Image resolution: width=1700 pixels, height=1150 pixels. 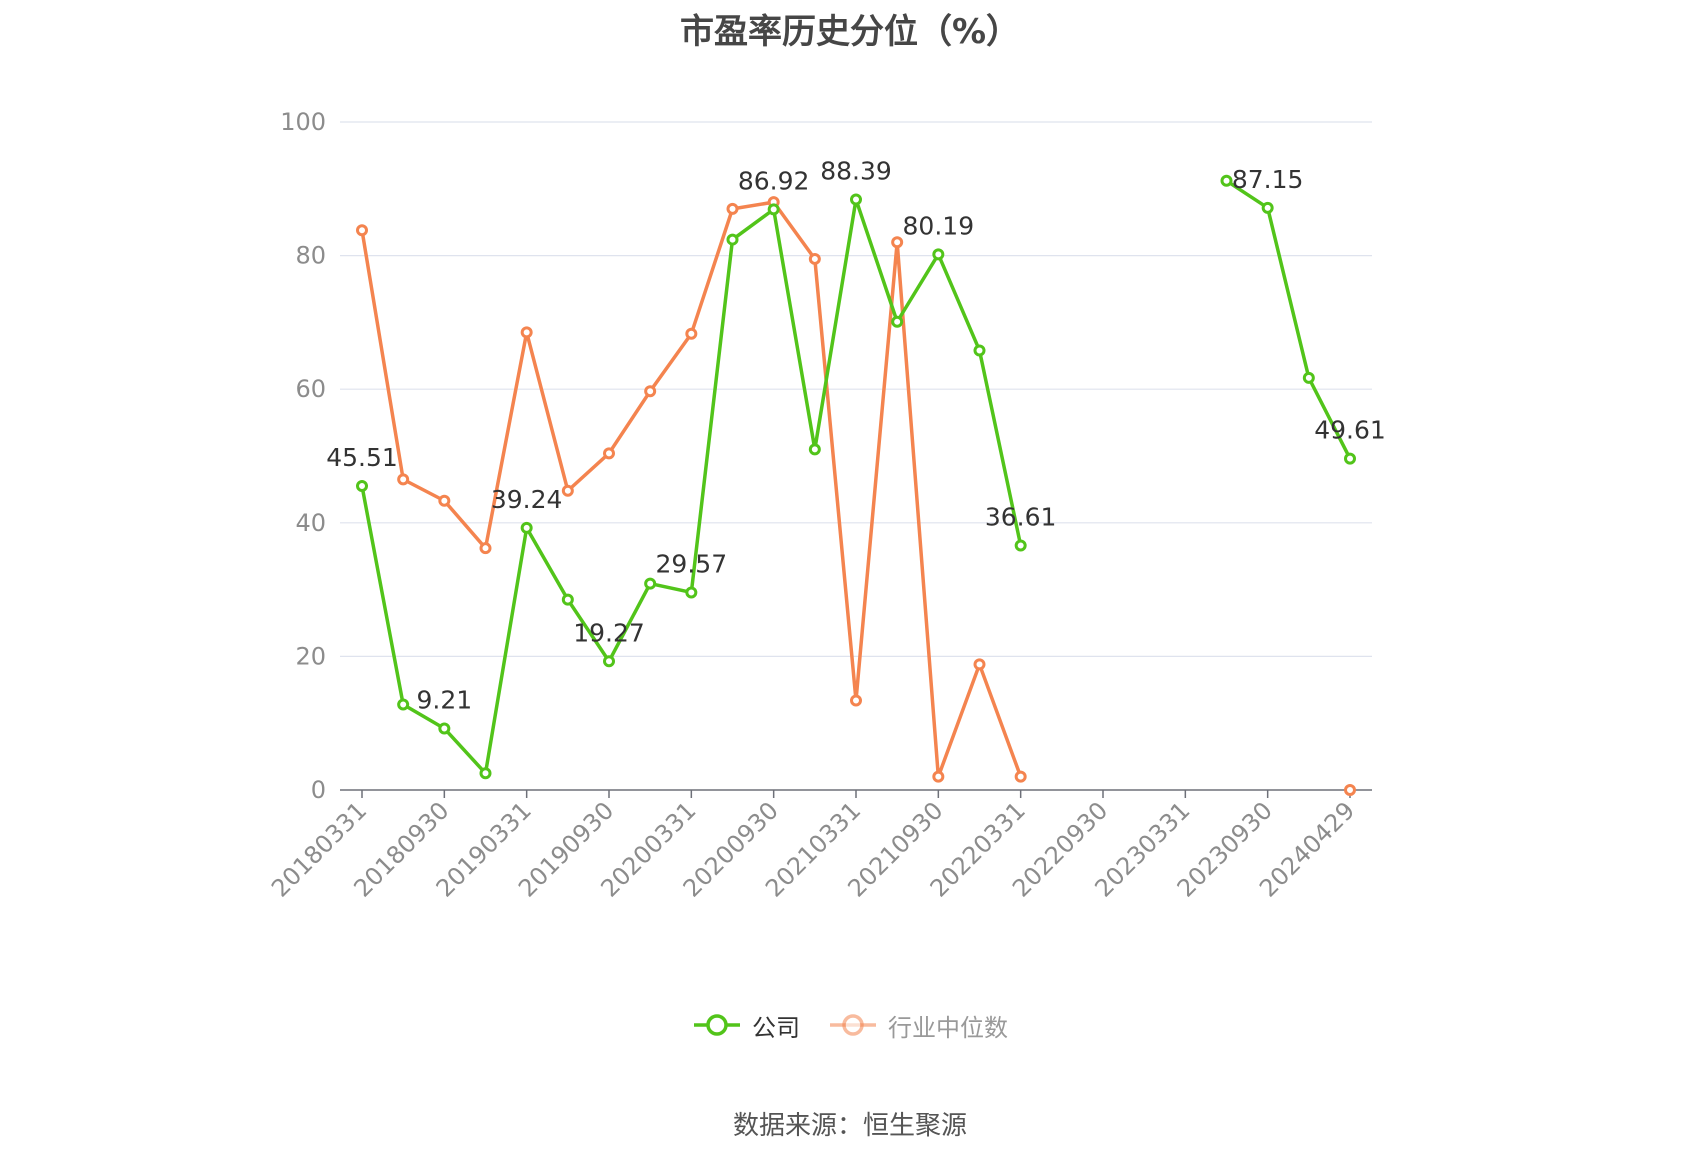 What do you see at coordinates (746, 1025) in the screenshot?
I see `legend-item-company: 公司` at bounding box center [746, 1025].